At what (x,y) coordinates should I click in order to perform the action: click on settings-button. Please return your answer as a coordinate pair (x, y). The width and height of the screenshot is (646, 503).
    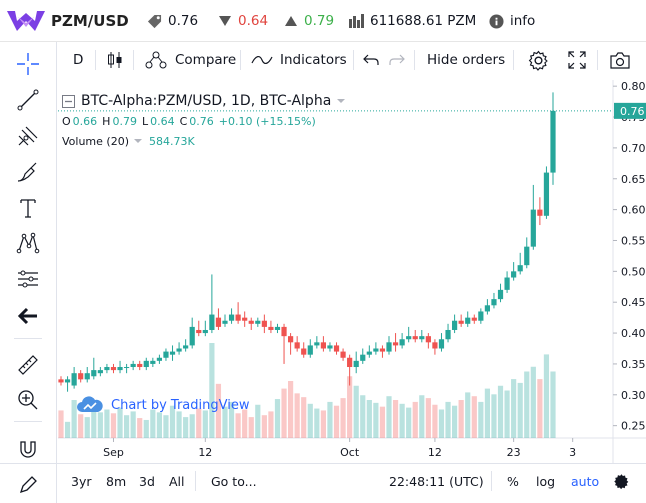
    Looking at the image, I should click on (542, 60).